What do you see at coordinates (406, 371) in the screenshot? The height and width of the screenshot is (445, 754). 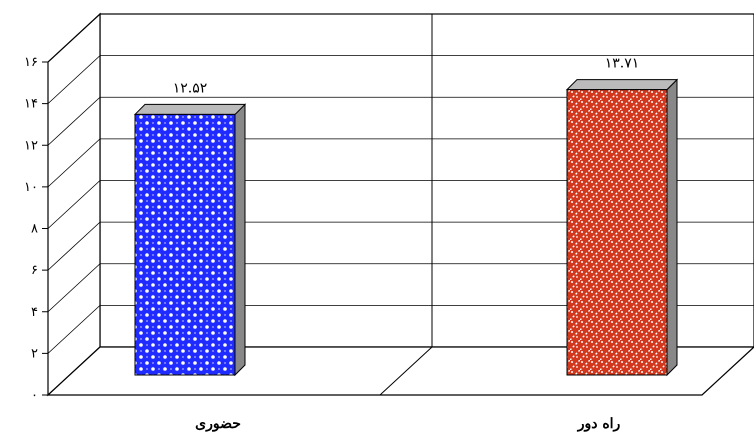 I see `floor-divider` at bounding box center [406, 371].